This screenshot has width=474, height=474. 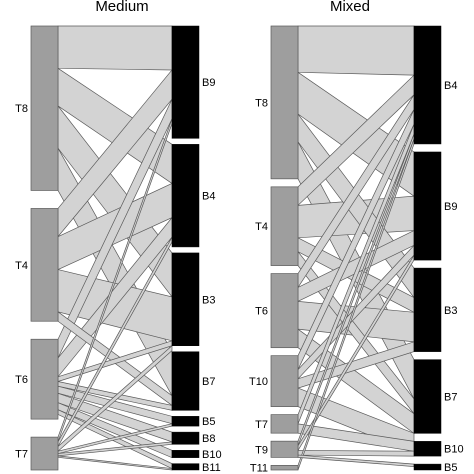 I want to click on source-node-t10, so click(x=284, y=381).